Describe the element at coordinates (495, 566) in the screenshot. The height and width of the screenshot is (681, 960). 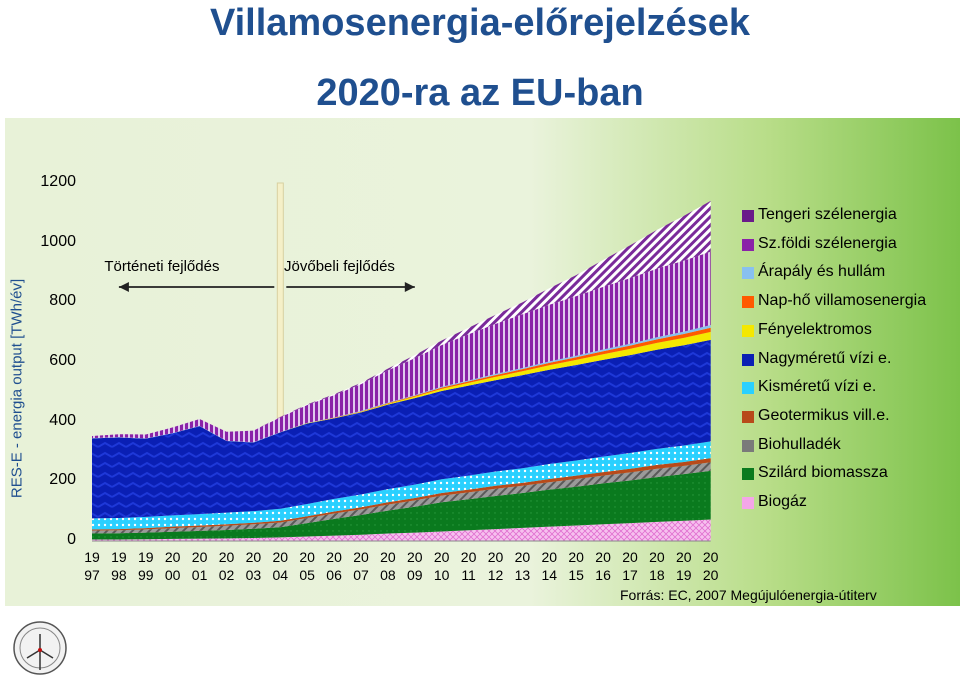
I see `x-tick-label: 20 12` at that location.